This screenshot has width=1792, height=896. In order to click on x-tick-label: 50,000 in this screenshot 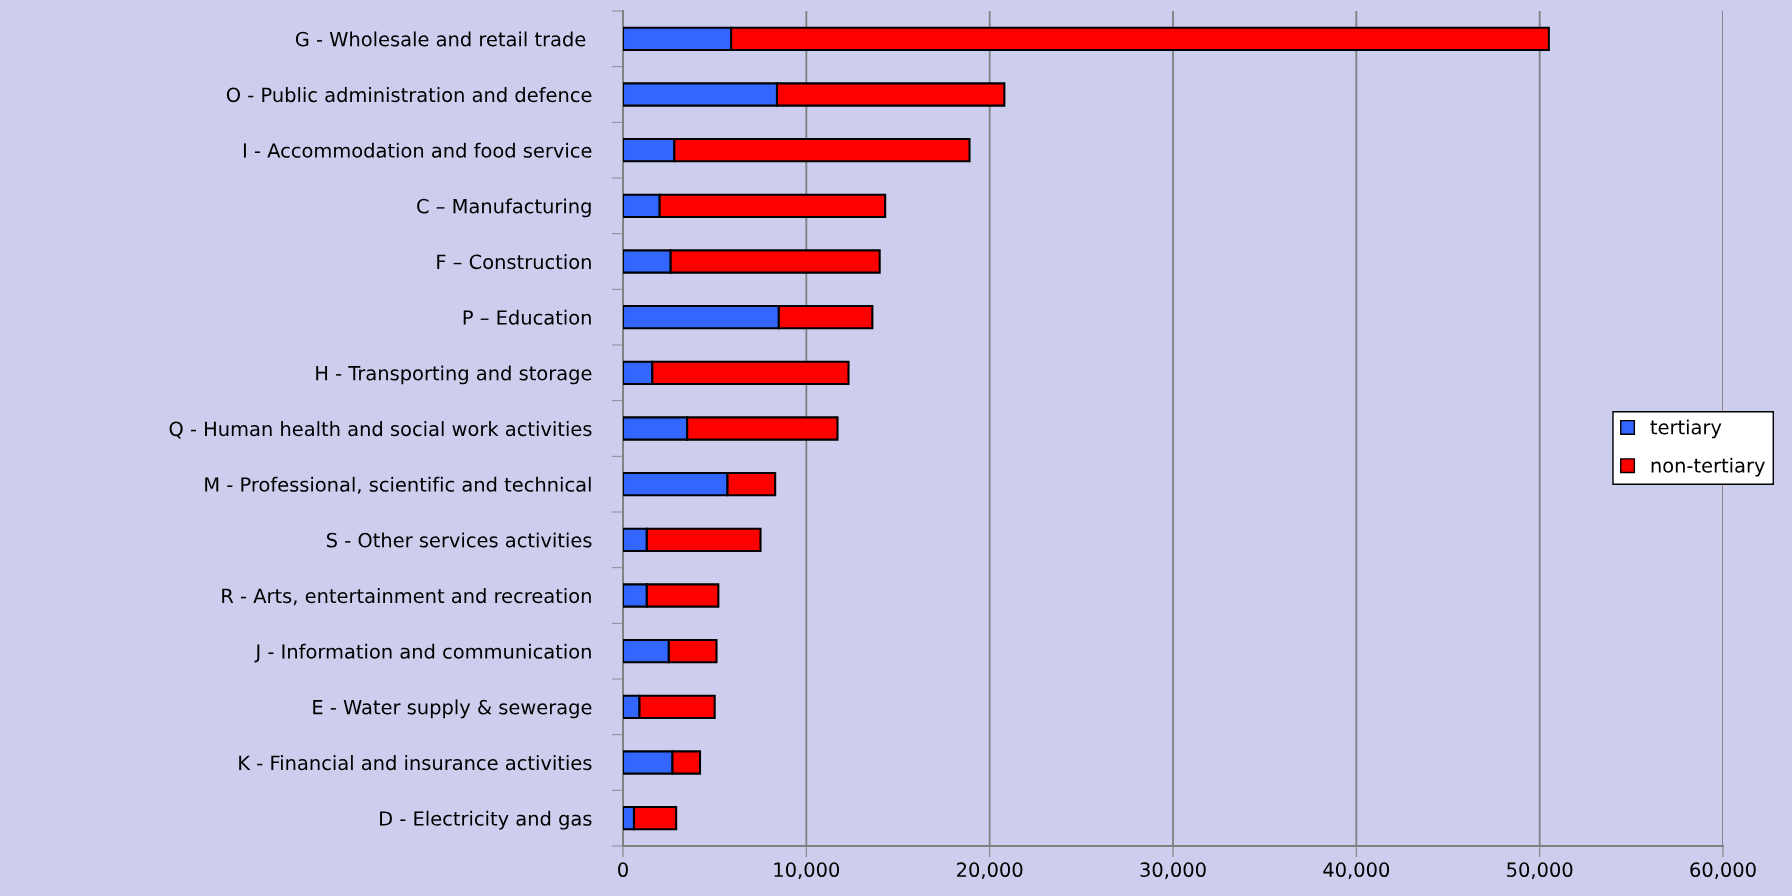, I will do `click(1540, 871)`.